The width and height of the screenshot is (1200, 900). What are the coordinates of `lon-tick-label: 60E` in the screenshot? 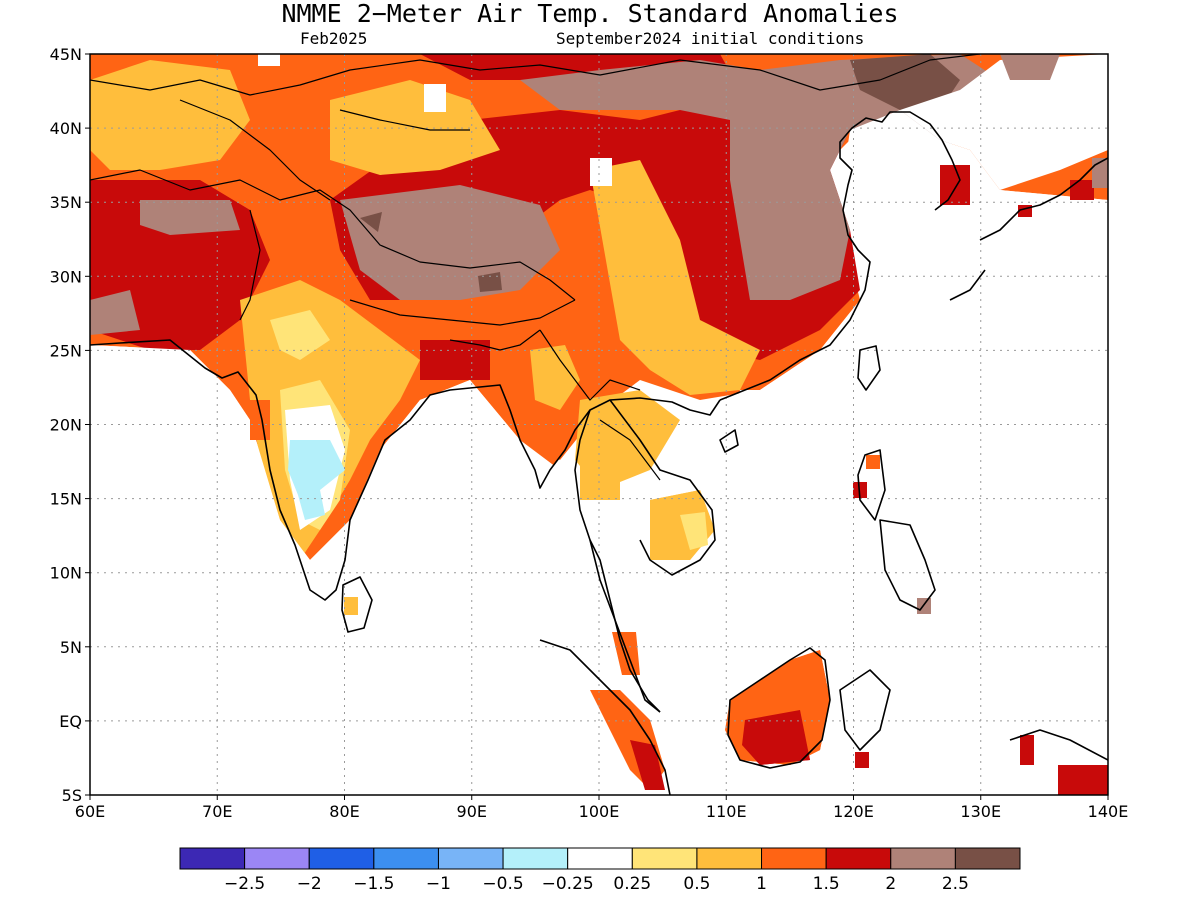 It's located at (90, 811).